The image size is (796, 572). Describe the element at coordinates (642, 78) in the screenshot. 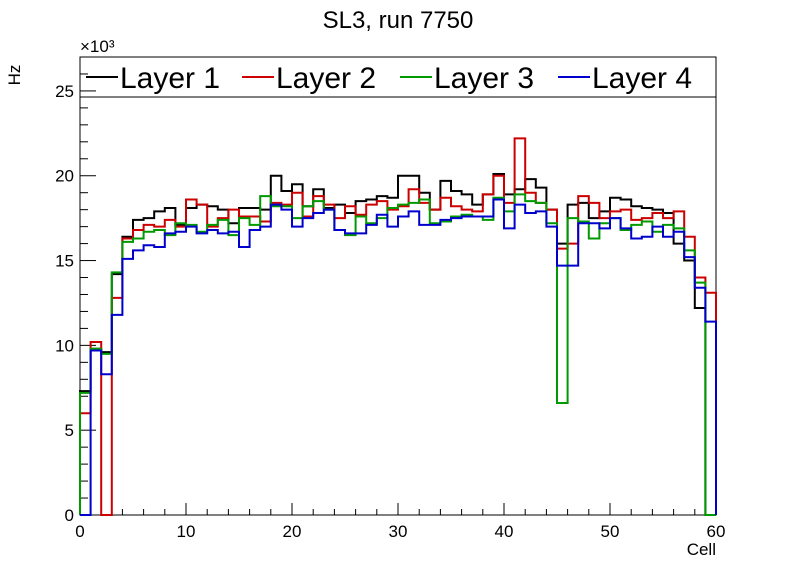

I see `legend-label-4: Layer 4` at that location.